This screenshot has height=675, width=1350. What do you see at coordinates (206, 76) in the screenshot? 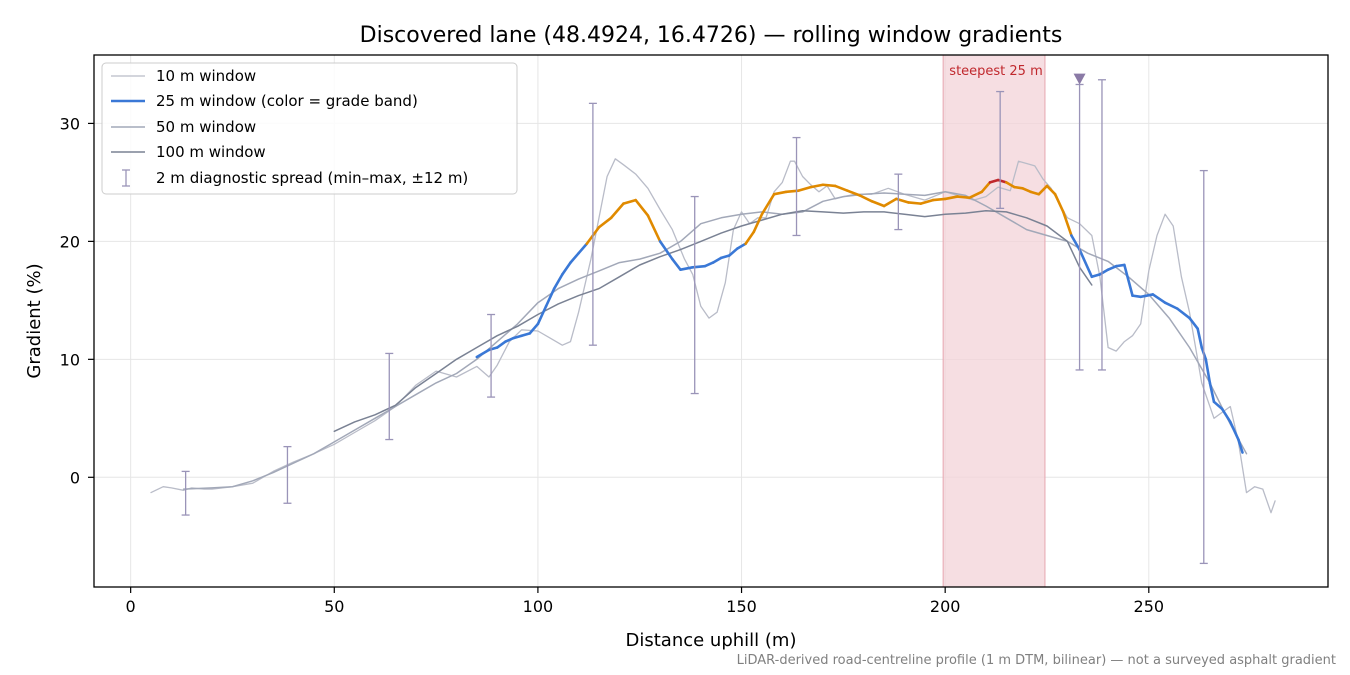
I see `legend-label-10m: 10 m window` at bounding box center [206, 76].